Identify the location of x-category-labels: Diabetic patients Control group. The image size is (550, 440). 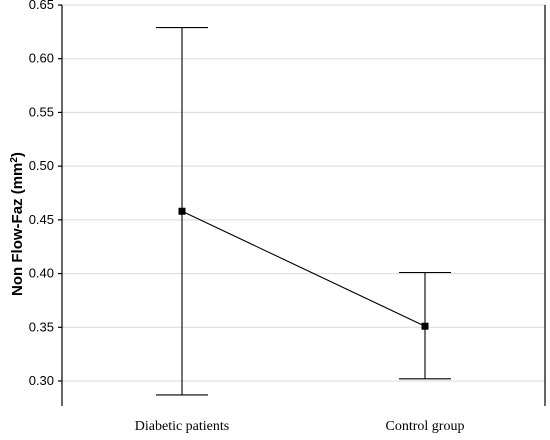
(300, 426).